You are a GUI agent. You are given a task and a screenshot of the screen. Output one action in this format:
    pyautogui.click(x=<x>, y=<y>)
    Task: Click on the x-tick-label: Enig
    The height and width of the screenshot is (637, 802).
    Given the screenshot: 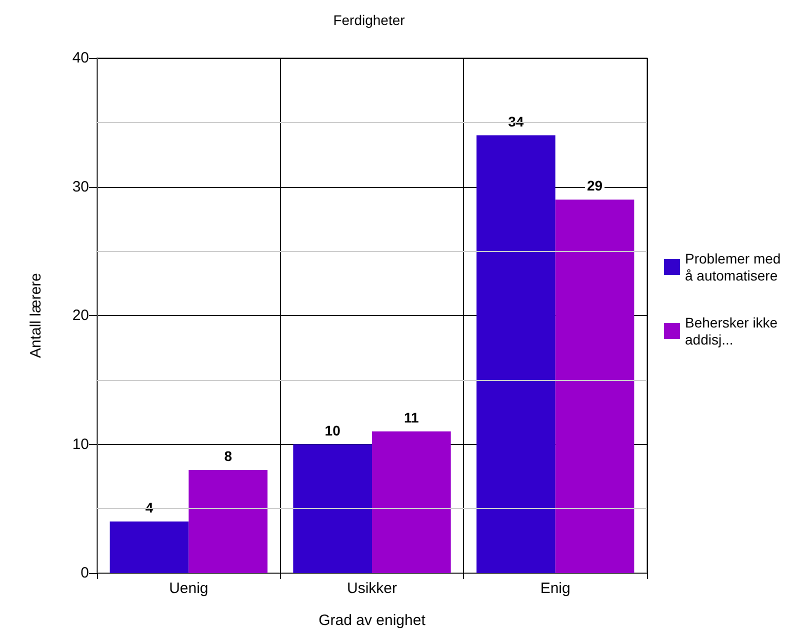 What is the action you would take?
    pyautogui.click(x=555, y=588)
    